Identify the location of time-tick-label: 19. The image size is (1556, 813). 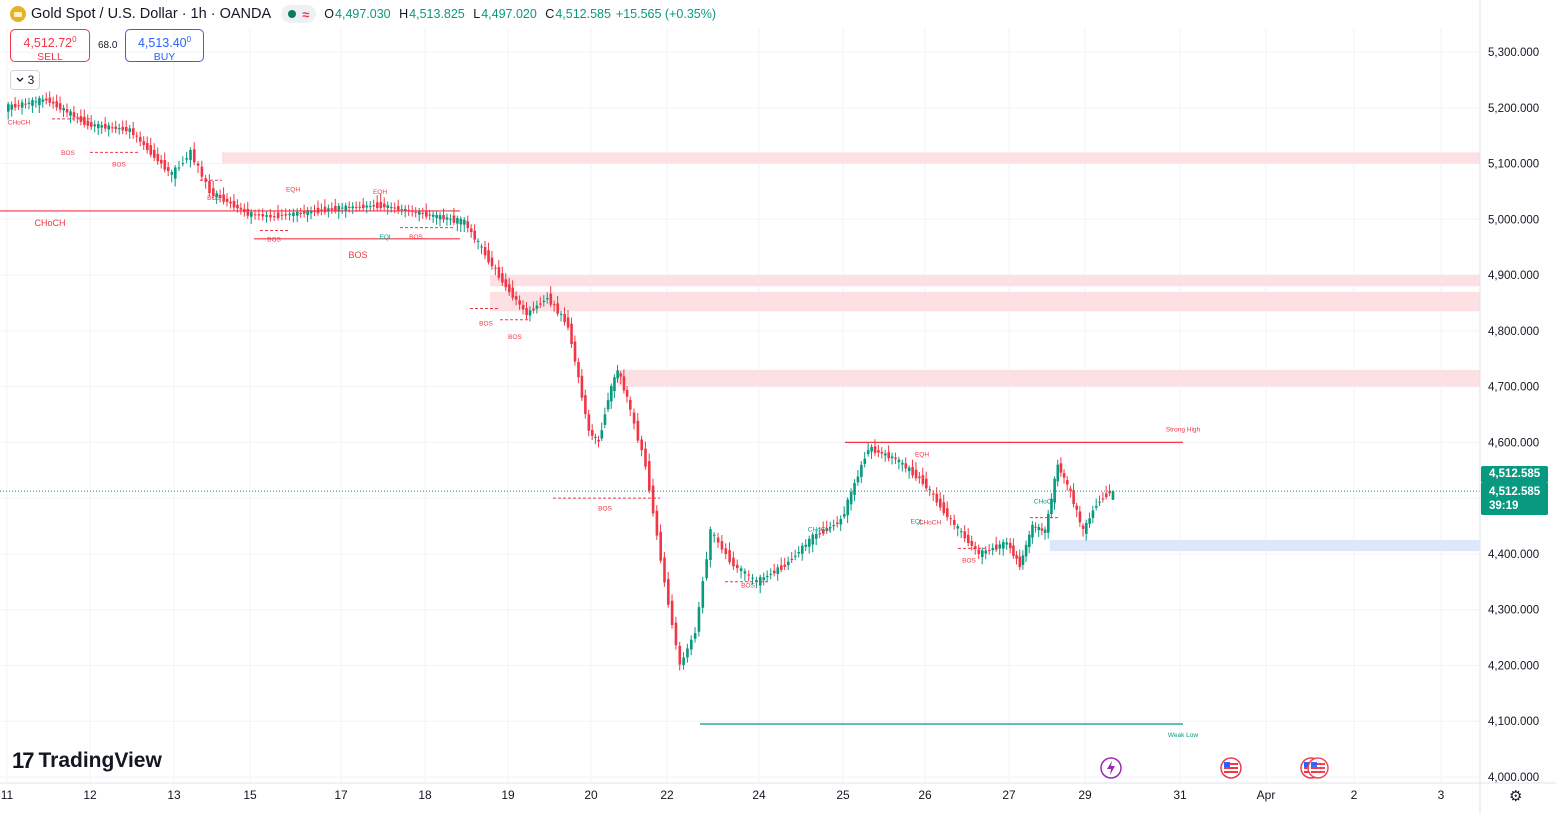
(508, 795).